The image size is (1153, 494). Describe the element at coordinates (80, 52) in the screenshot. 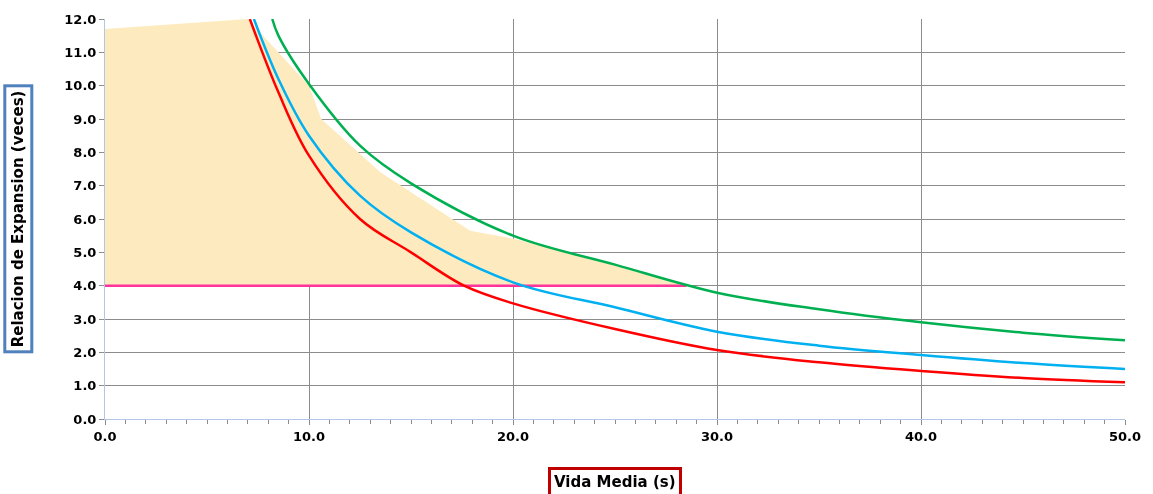

I see `y-tick-label: 11.0` at that location.